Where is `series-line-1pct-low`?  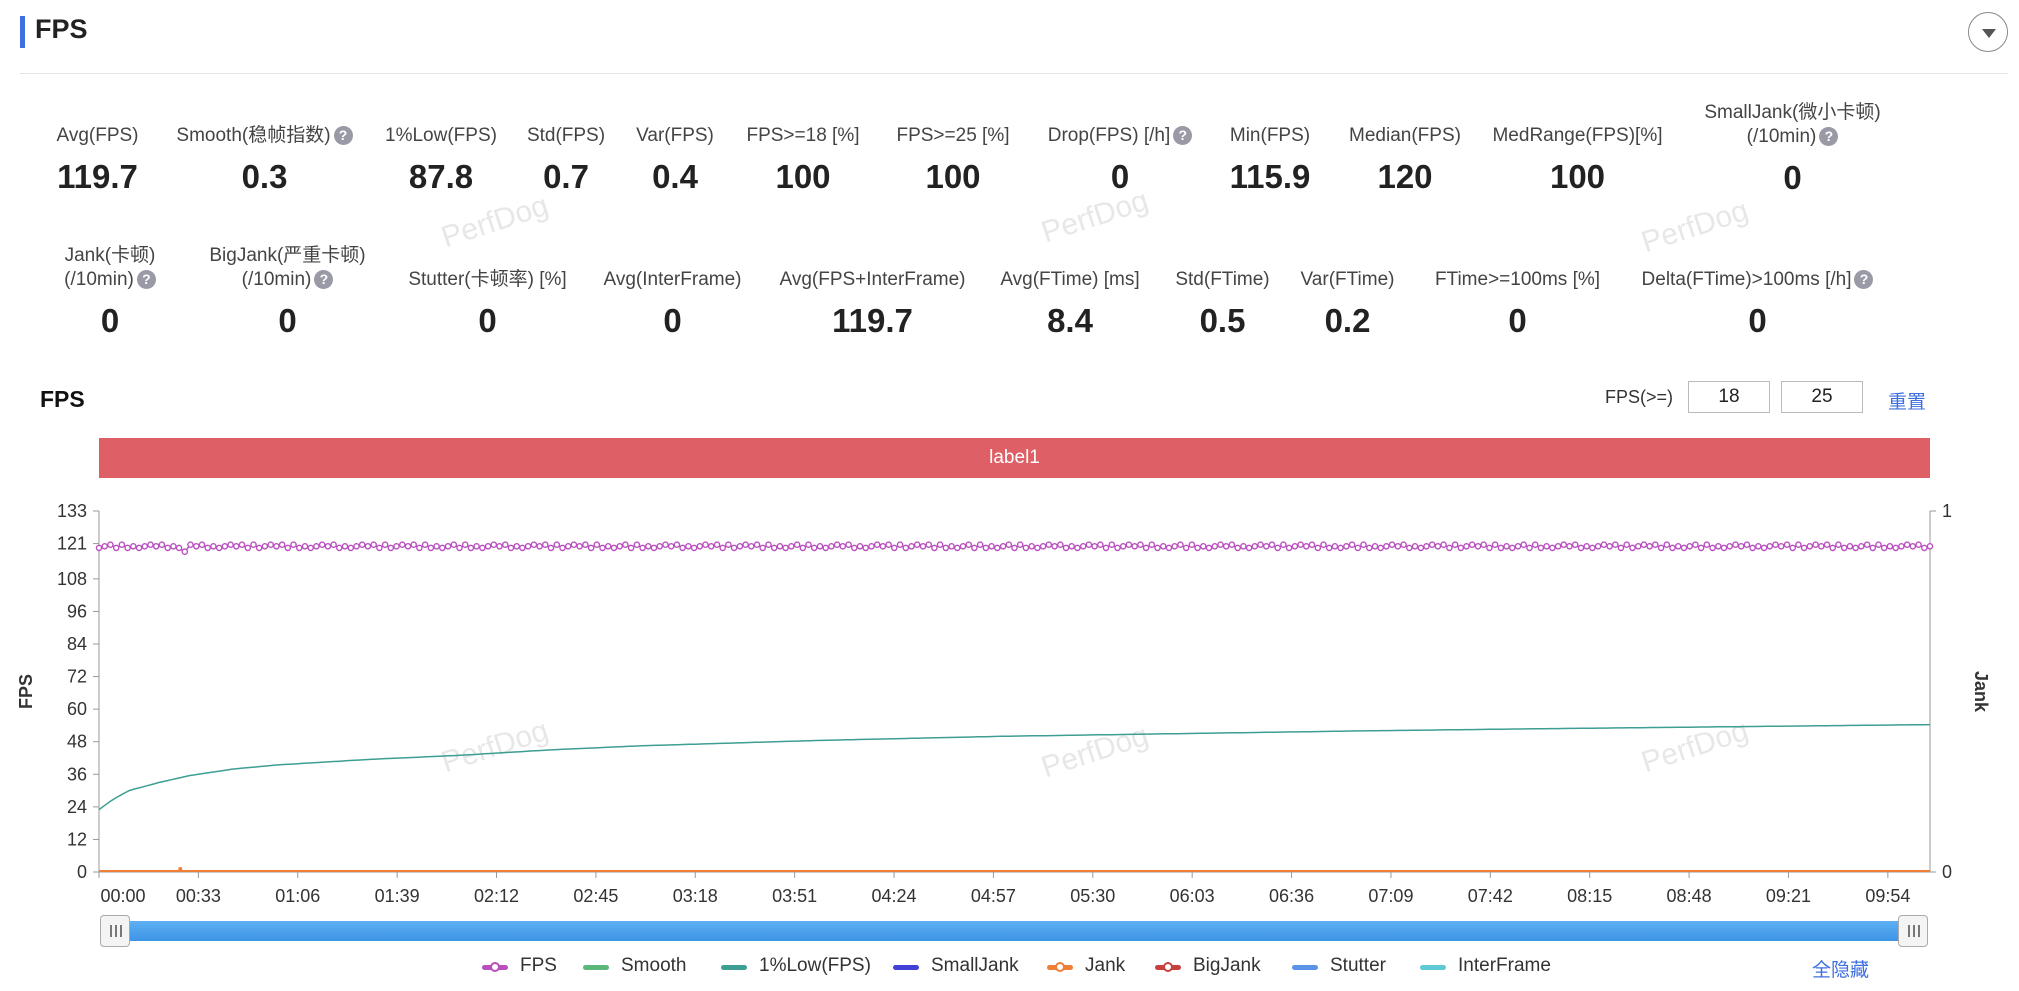
series-line-1pct-low is located at coordinates (1014, 767).